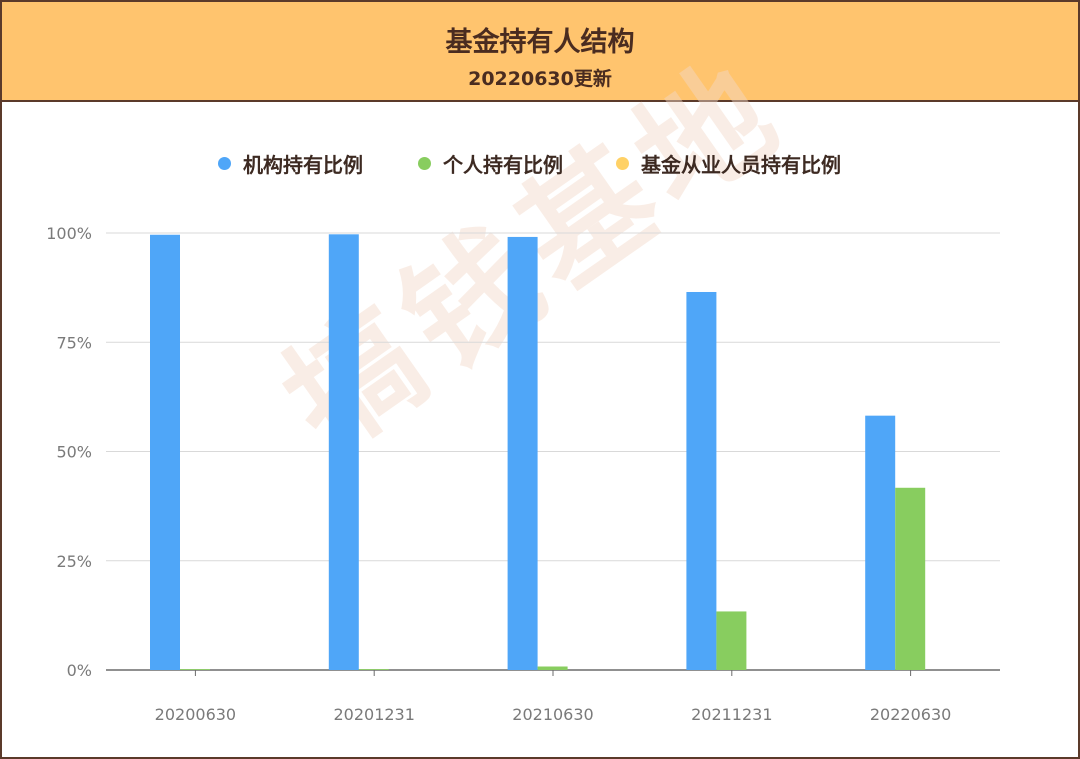  Describe the element at coordinates (503, 164) in the screenshot. I see `legend-label-individual: 个人持有比例` at that location.